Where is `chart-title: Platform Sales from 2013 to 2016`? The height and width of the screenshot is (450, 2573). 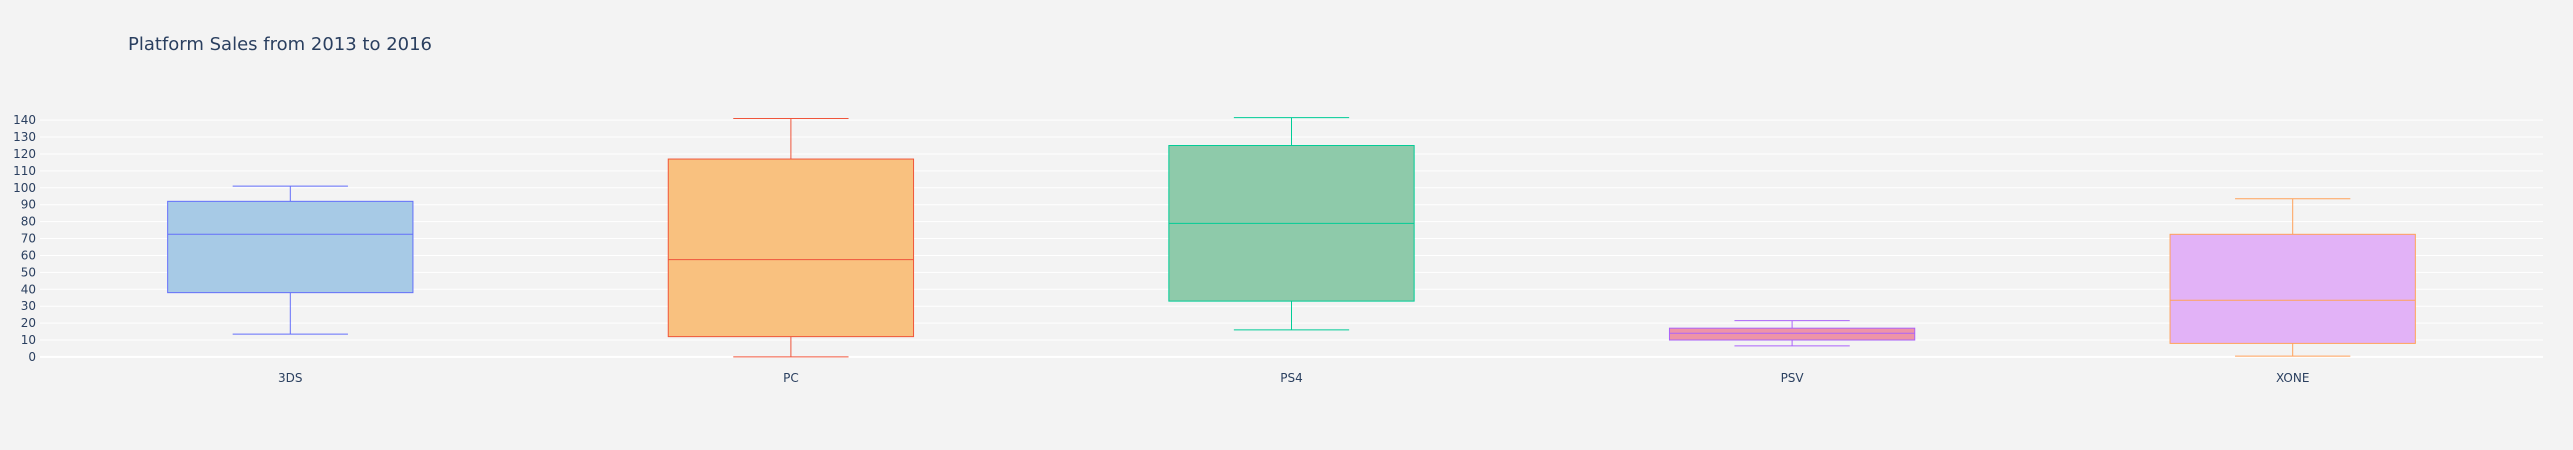
chart-title: Platform Sales from 2013 to 2016 is located at coordinates (280, 44).